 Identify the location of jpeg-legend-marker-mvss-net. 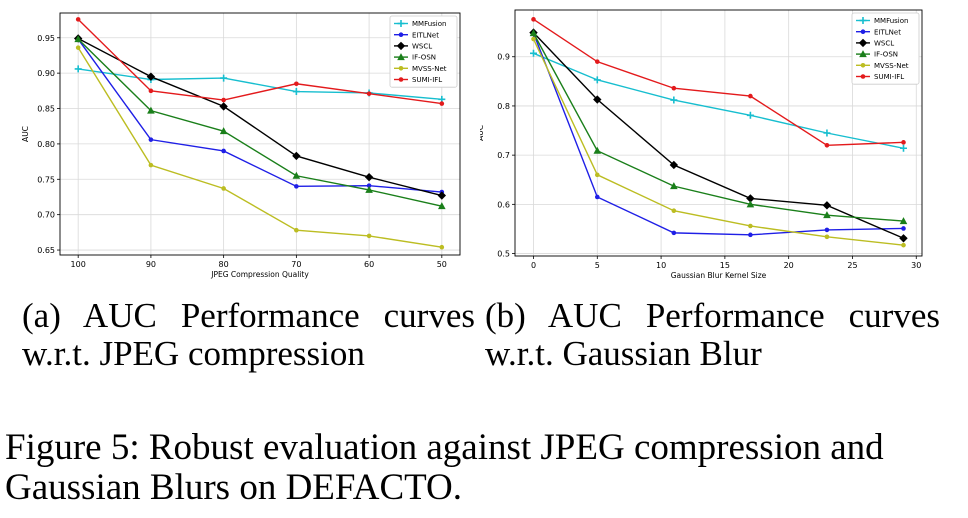
(401, 68).